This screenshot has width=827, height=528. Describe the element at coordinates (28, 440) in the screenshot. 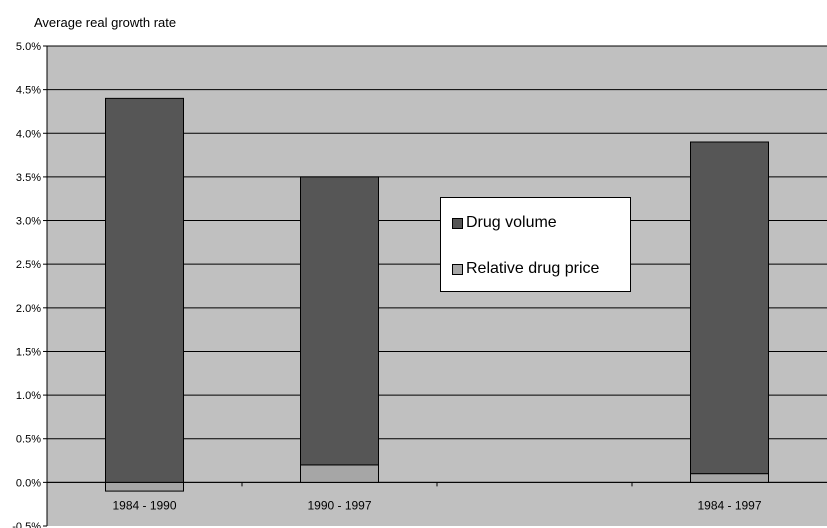

I see `y-tick-label: 0.5%` at that location.